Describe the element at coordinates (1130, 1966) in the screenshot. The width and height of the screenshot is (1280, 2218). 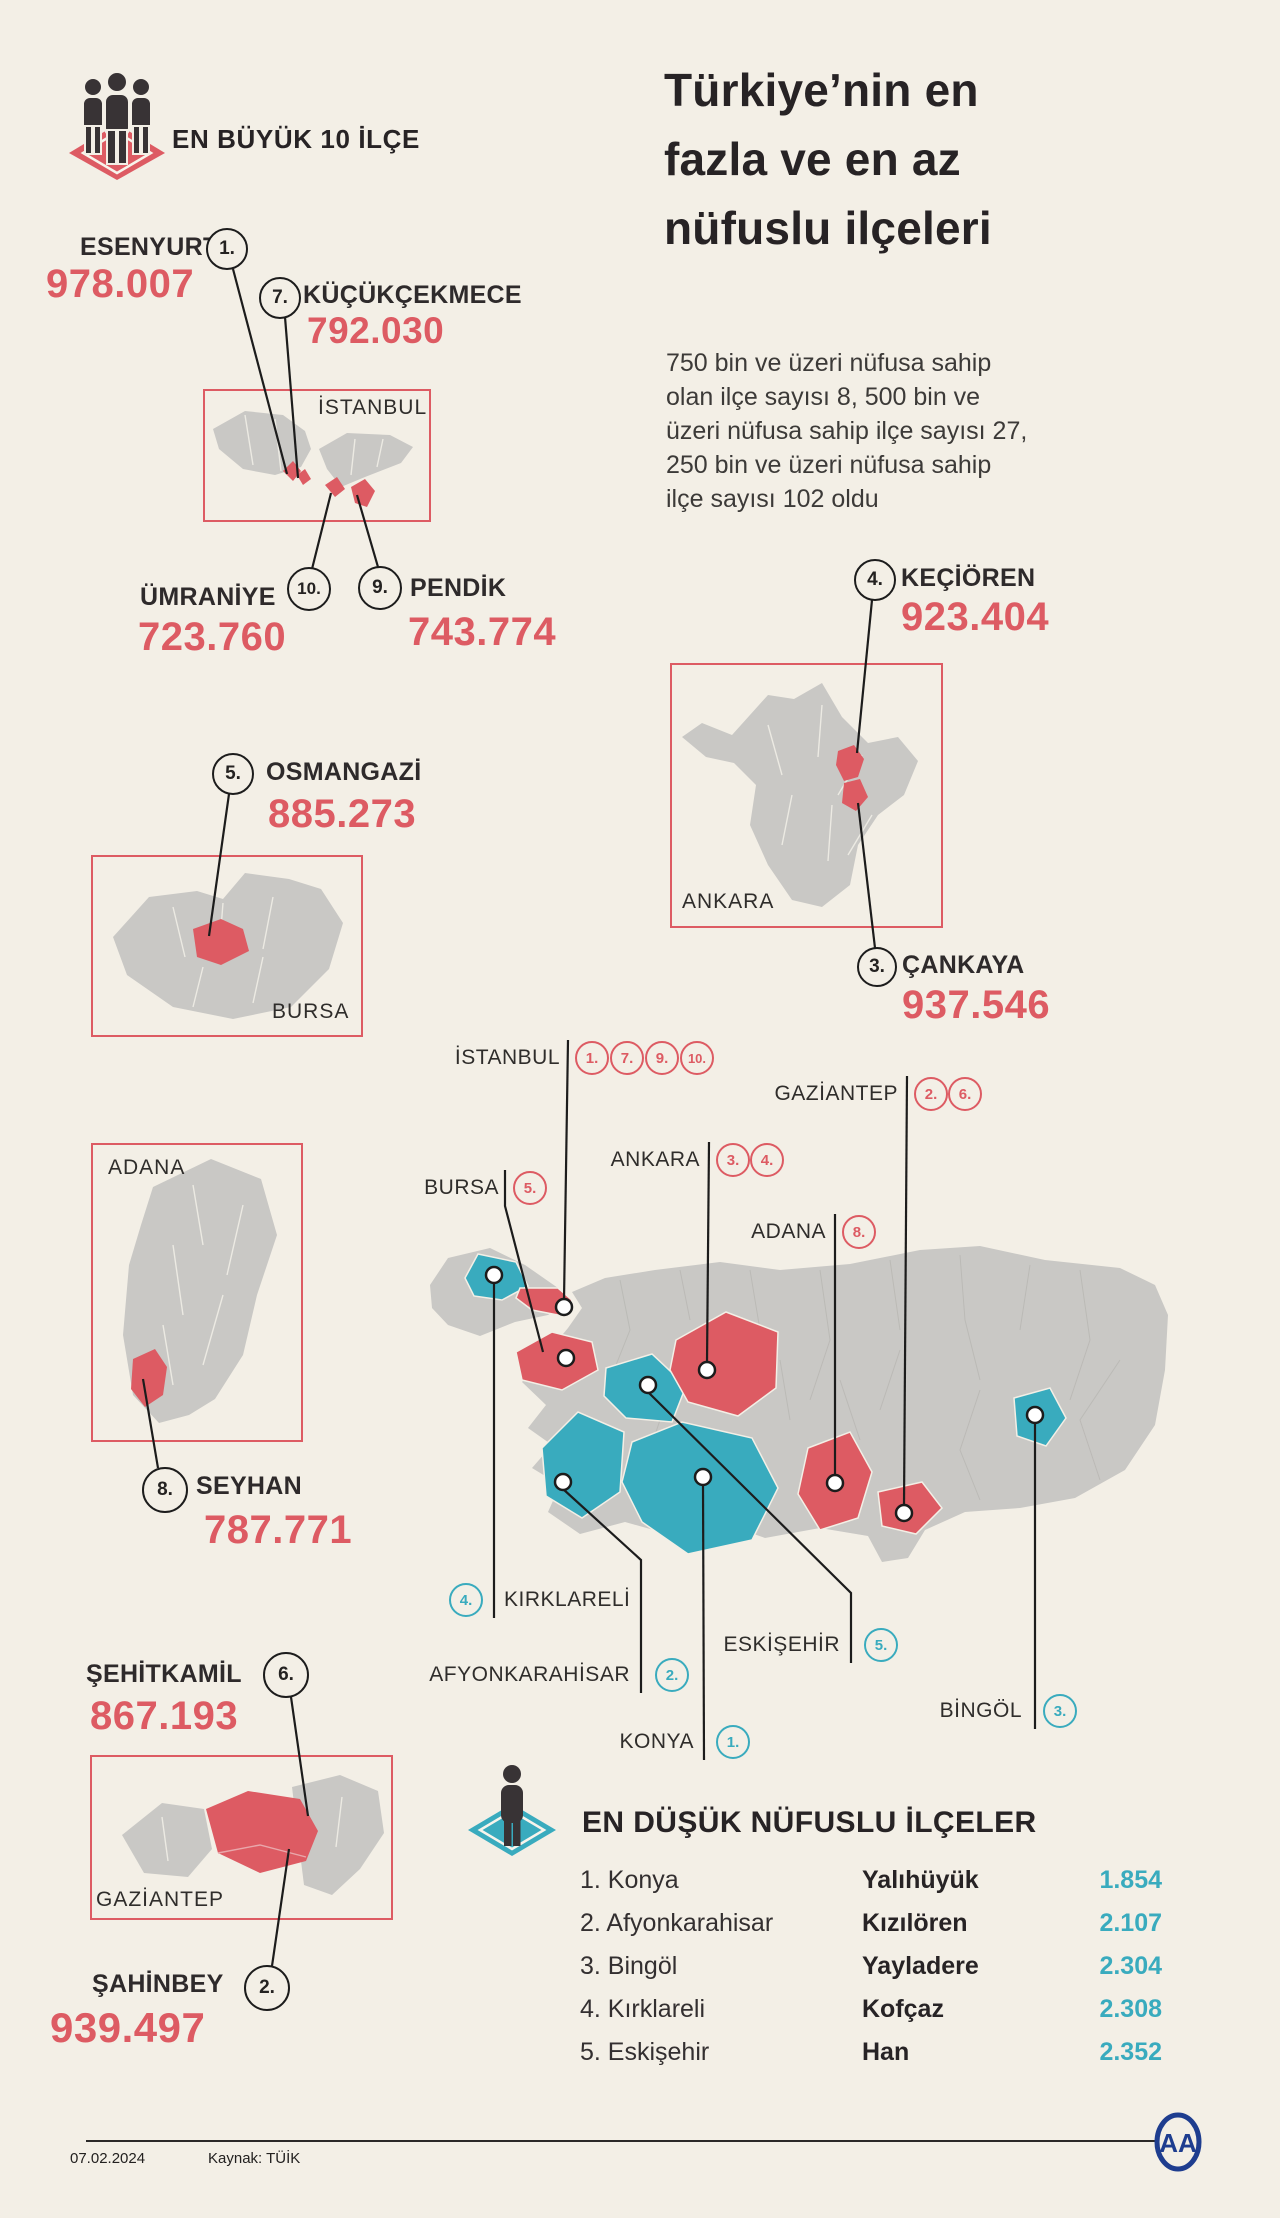
I see `lowest-row-value: 2.304` at that location.